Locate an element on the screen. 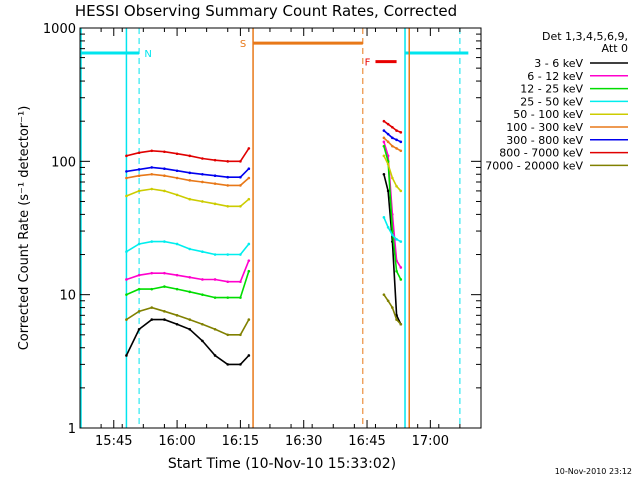 The height and width of the screenshot is (480, 640). flag-F-label: F is located at coordinates (368, 63).